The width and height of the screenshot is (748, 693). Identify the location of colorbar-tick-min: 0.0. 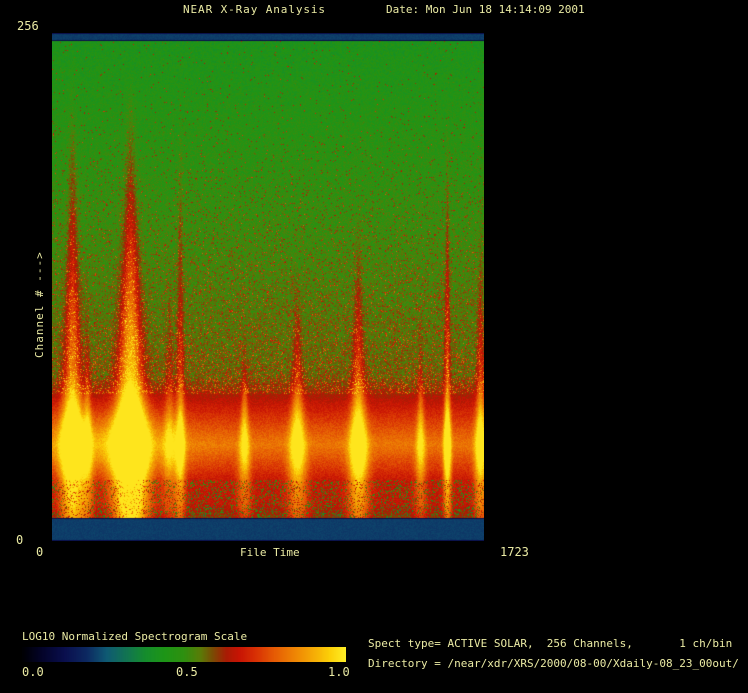
(33, 672).